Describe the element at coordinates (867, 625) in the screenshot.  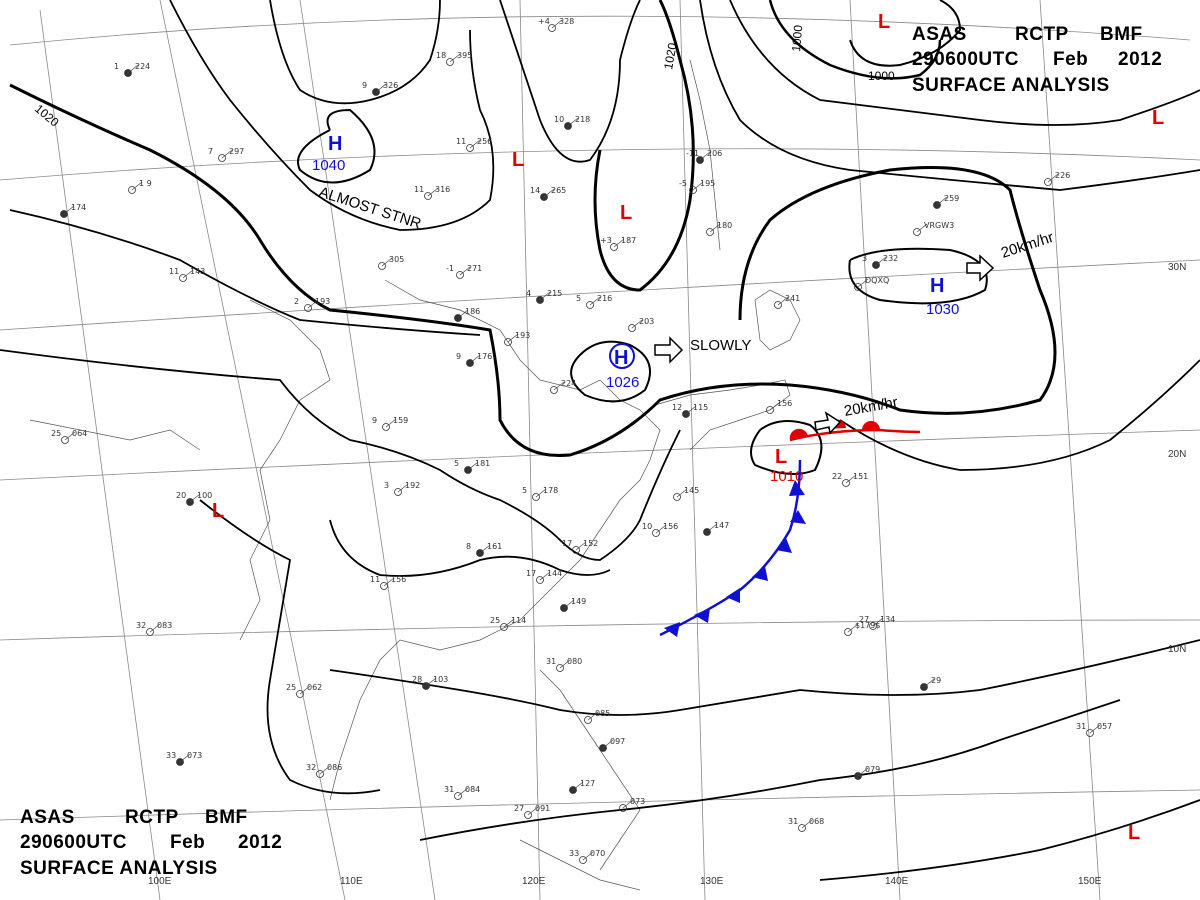
I see `station-pressure: $179$` at that location.